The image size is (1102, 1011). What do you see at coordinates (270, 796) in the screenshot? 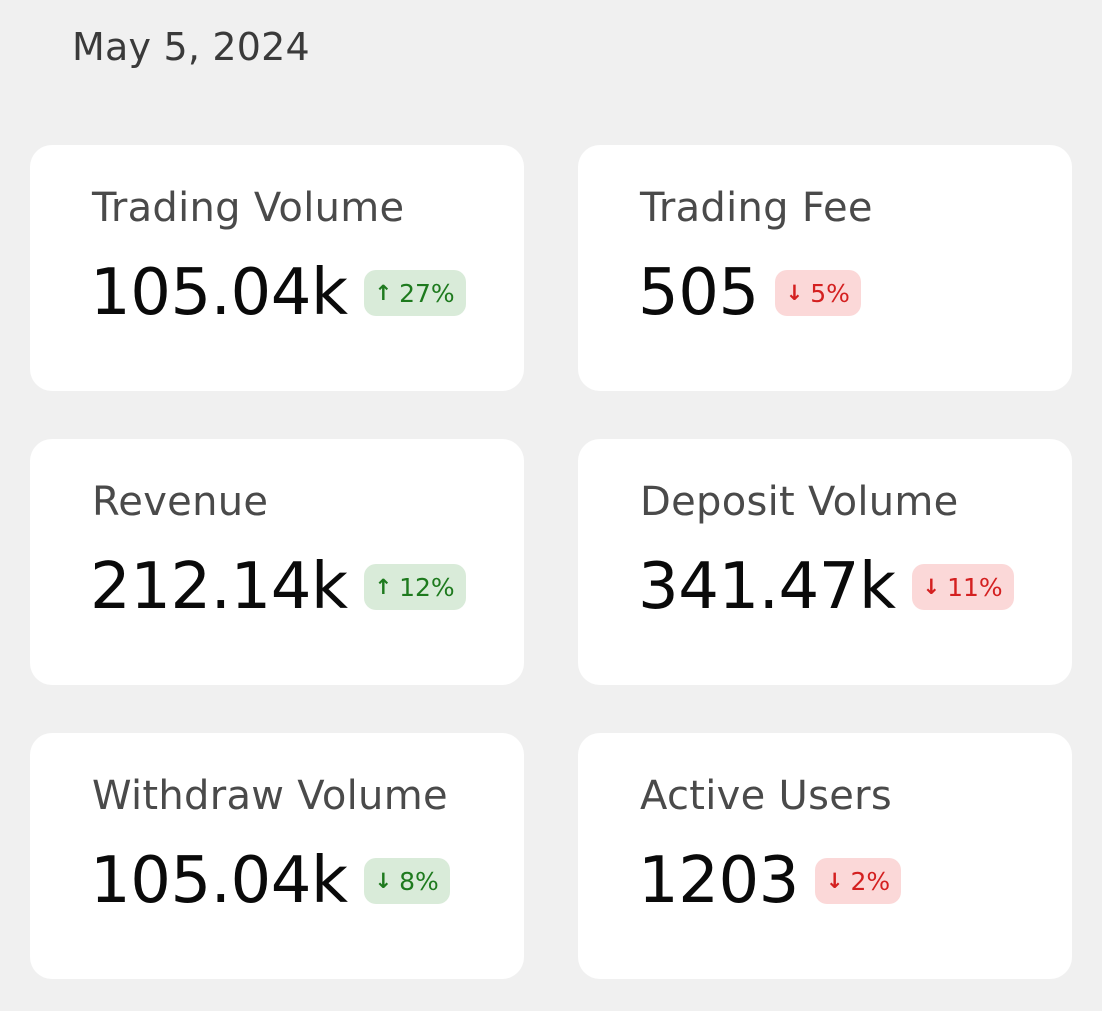
I see `stat-label: Withdraw Volume` at bounding box center [270, 796].